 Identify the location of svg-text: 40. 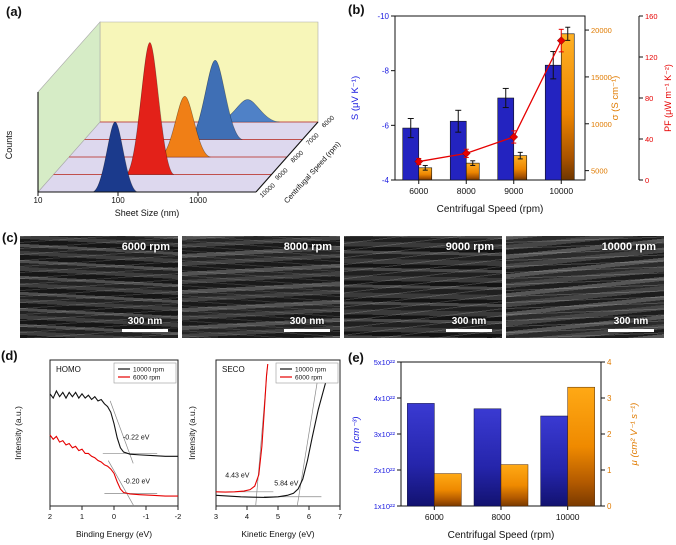
(649, 139).